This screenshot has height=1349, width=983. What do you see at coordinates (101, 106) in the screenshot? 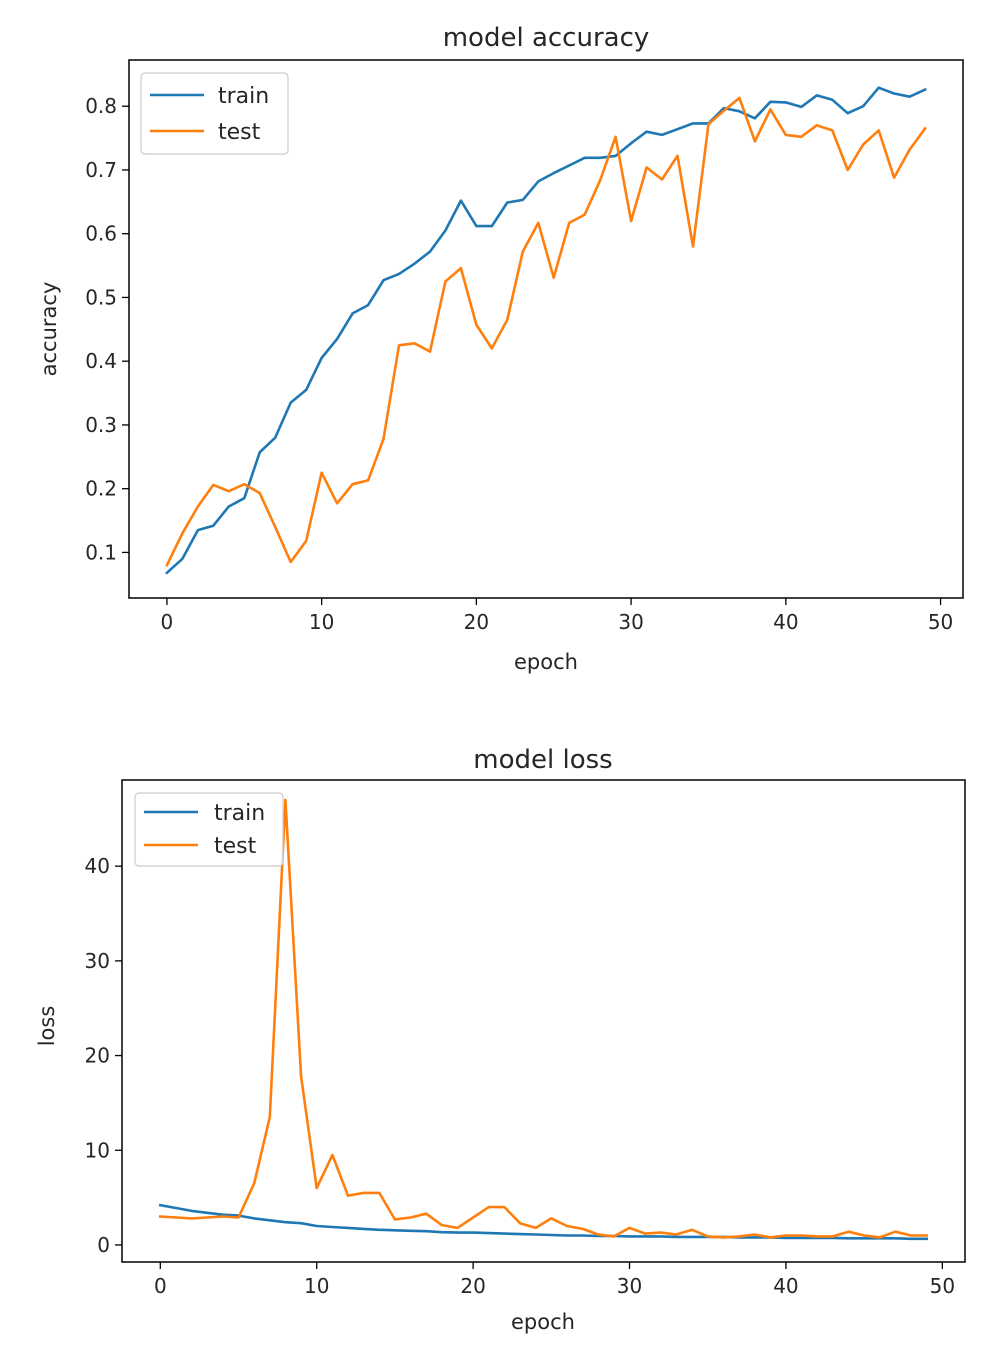
I see `accuracy-y-tick-label: 0.8` at bounding box center [101, 106].